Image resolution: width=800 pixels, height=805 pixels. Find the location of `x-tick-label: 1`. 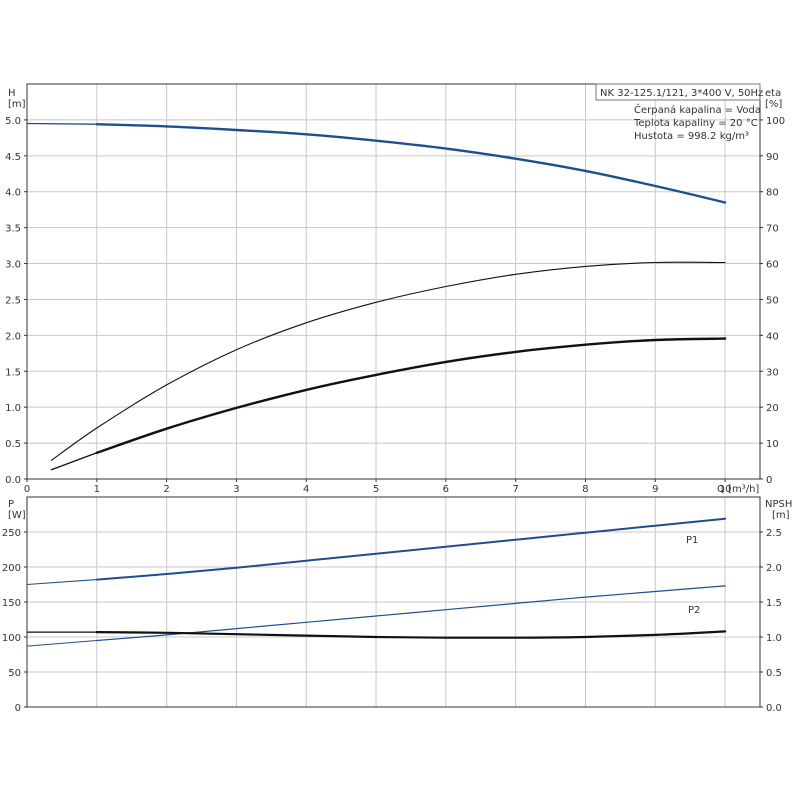

x-tick-label: 1 is located at coordinates (97, 489).